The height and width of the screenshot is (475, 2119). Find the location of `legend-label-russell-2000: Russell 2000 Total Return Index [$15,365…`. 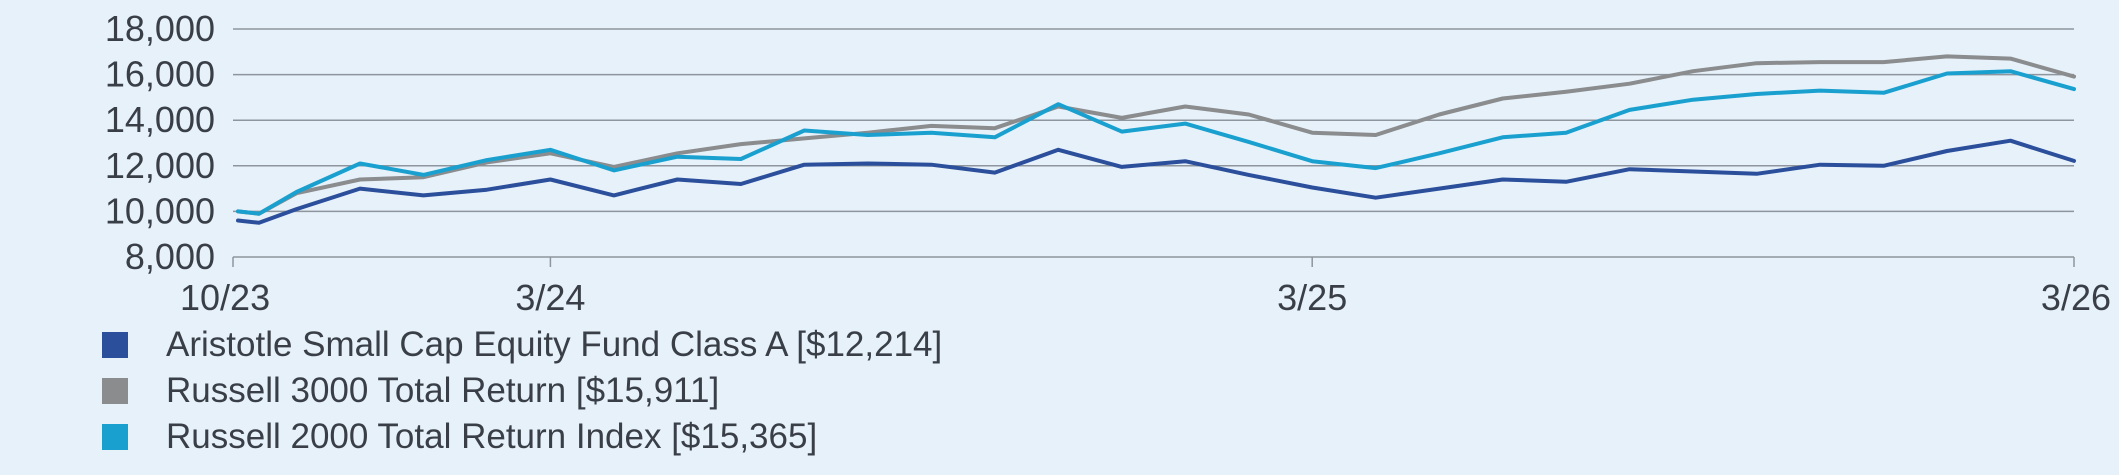

legend-label-russell-2000: Russell 2000 Total Return Index [$15,365… is located at coordinates (492, 436).